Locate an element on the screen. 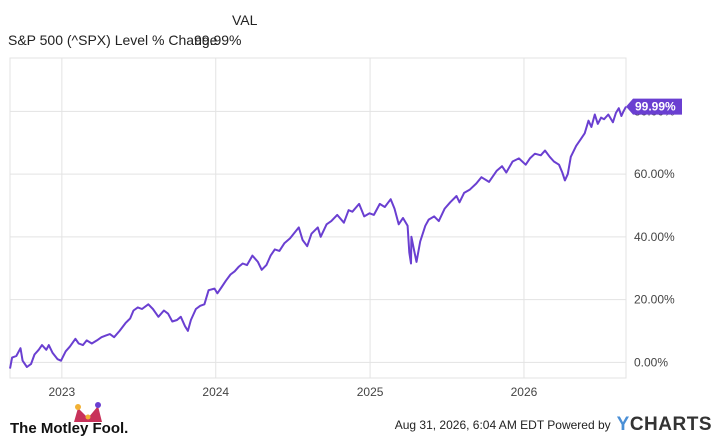  jester-hat-icon is located at coordinates (88, 412).